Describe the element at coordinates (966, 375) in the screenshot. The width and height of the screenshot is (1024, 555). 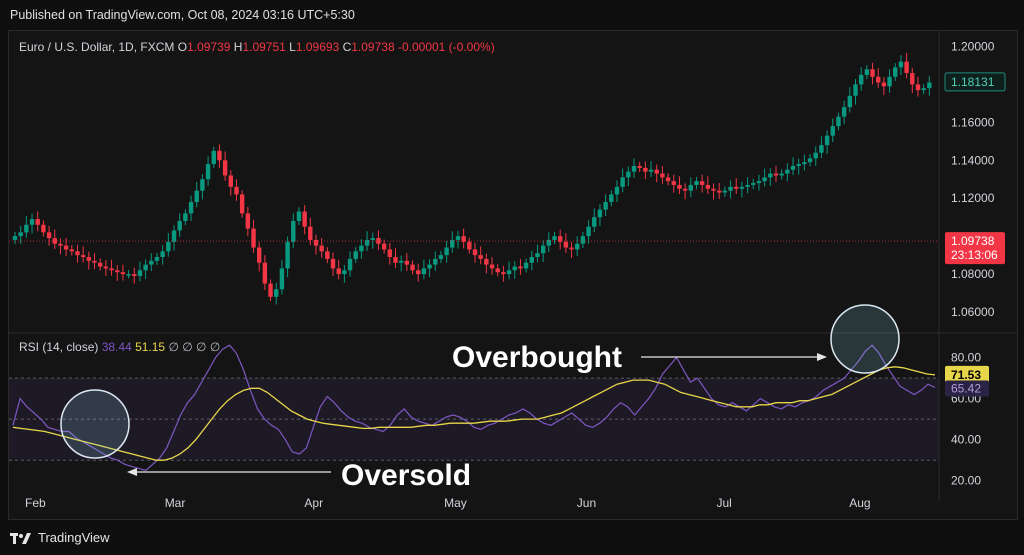
I see `rsi-ma-value: 71.53` at that location.